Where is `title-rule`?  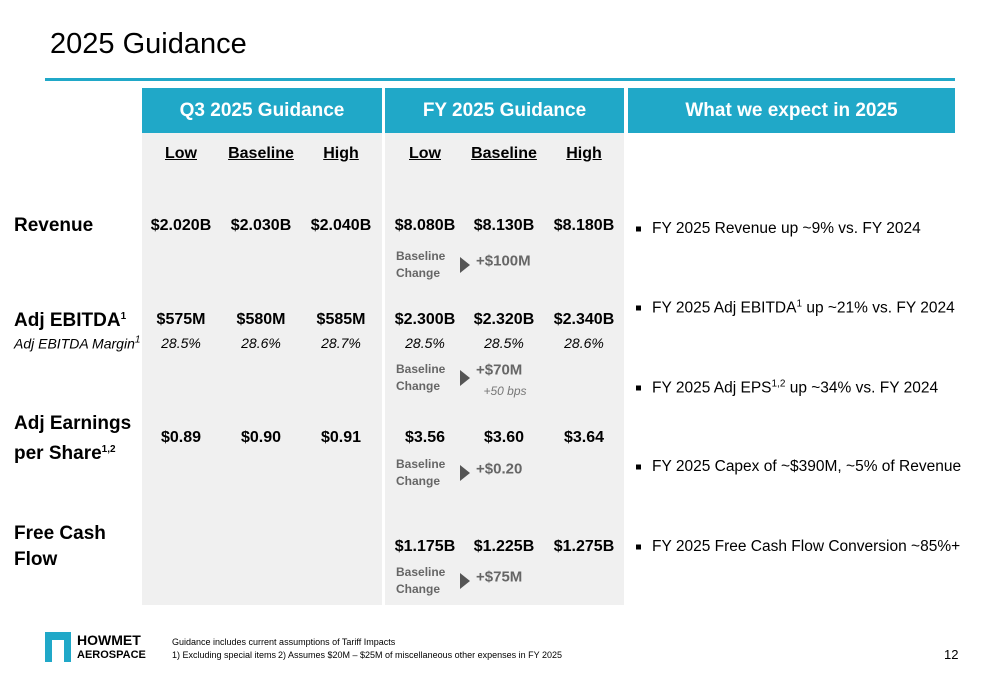 title-rule is located at coordinates (500, 79).